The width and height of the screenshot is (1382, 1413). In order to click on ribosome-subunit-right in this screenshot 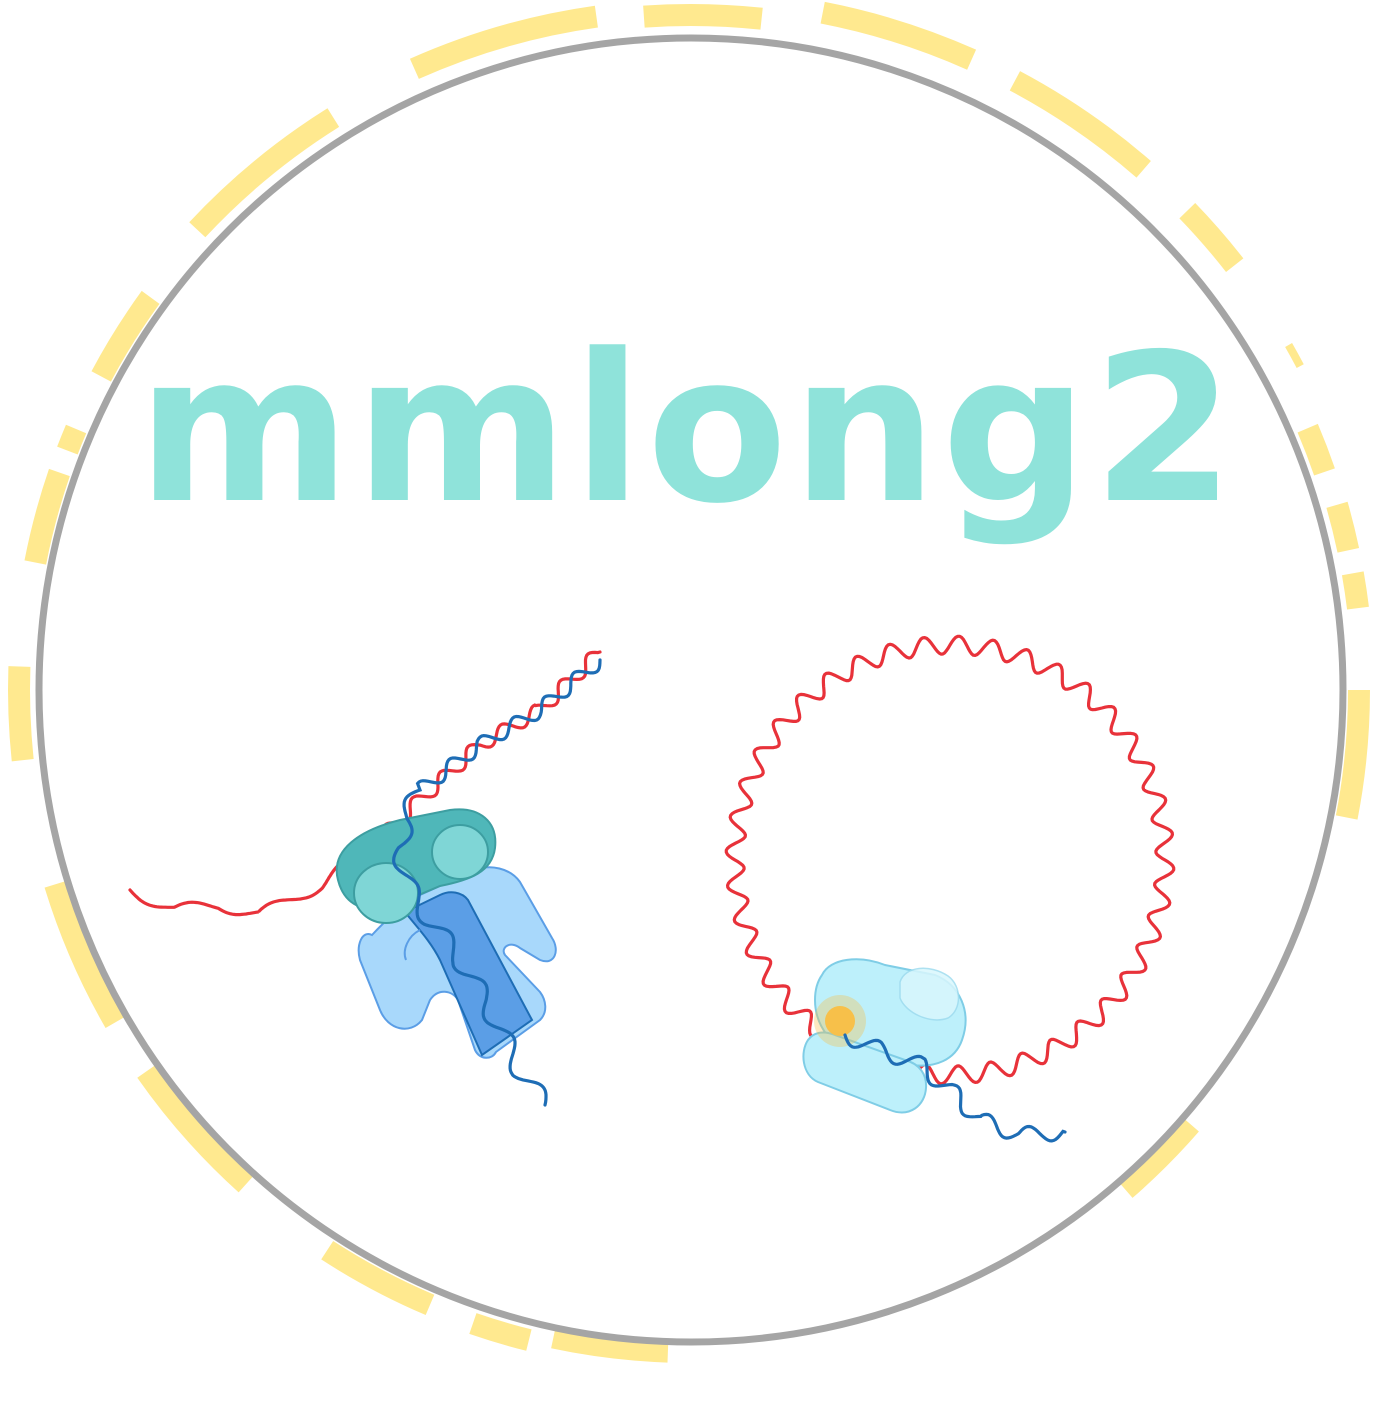, I will do `click(460, 852)`.